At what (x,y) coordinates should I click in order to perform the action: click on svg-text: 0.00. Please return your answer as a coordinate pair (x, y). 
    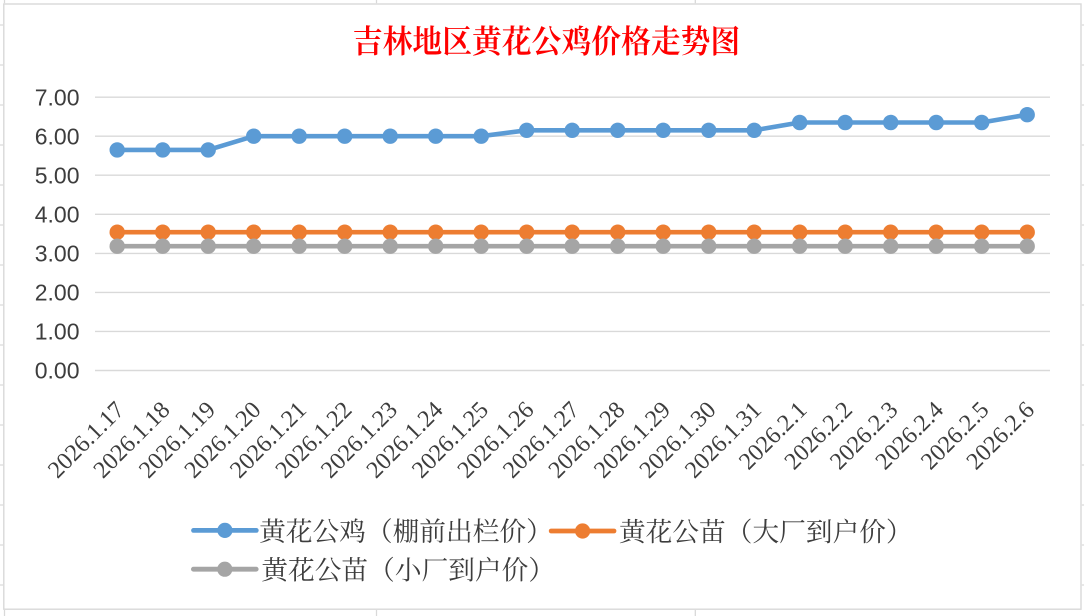
    Looking at the image, I should click on (57, 371).